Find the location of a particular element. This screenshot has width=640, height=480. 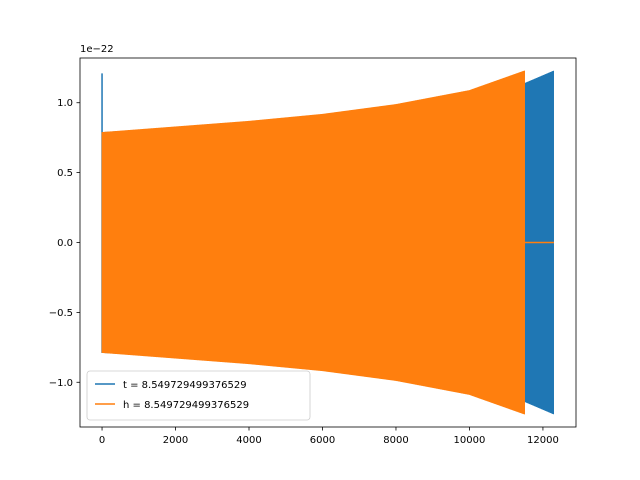

legend-entry: h = 8.549729499376529 is located at coordinates (186, 405).